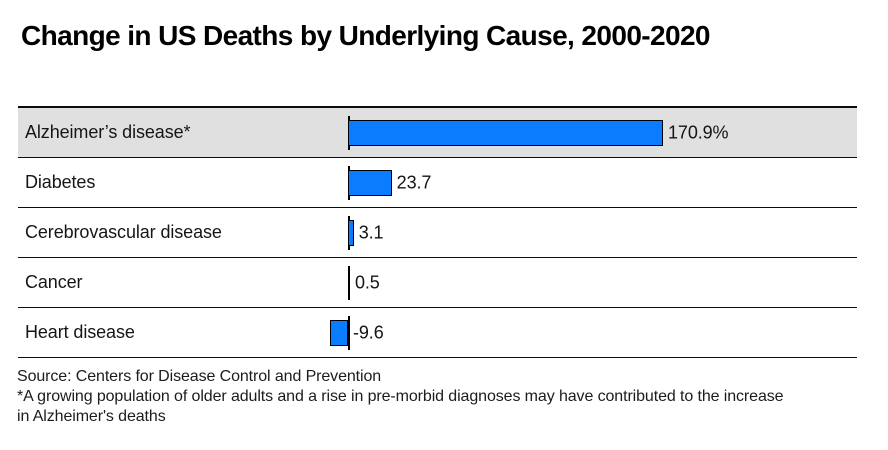 The image size is (888, 450). What do you see at coordinates (349, 282) in the screenshot?
I see `bar-cancer` at bounding box center [349, 282].